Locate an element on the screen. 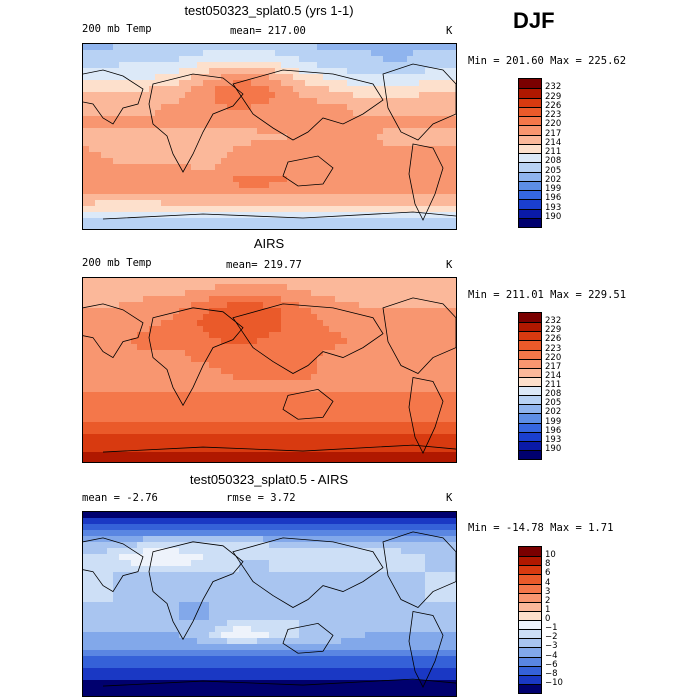 The image size is (700, 700). coastline is located at coordinates (279, 448).